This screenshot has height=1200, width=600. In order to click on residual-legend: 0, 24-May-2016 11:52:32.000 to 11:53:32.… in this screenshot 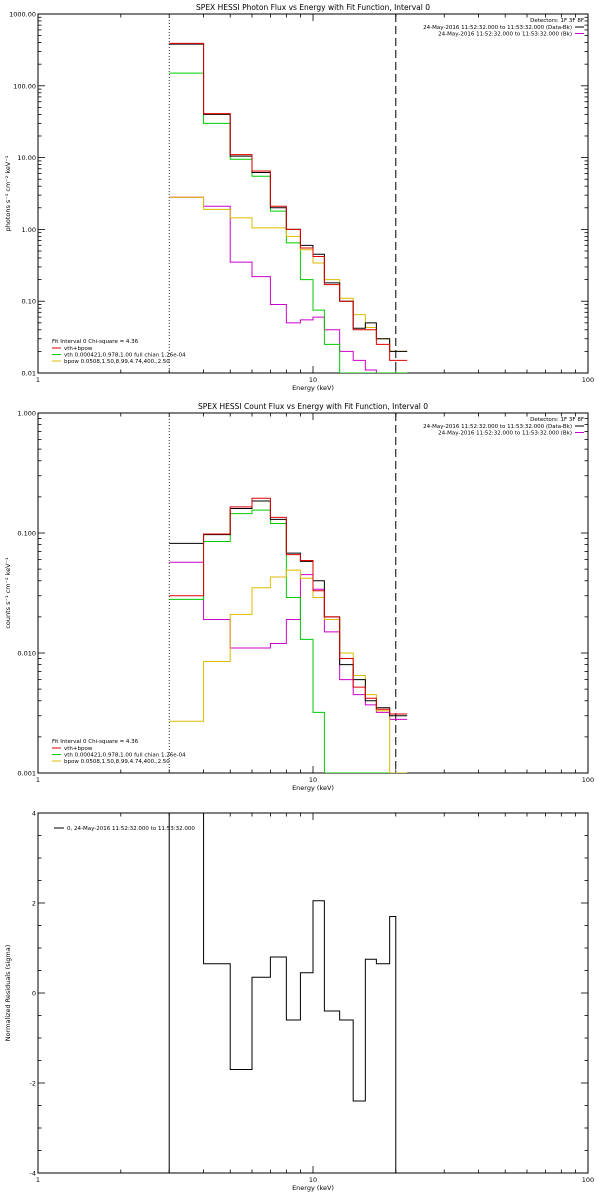, I will do `click(124, 829)`.